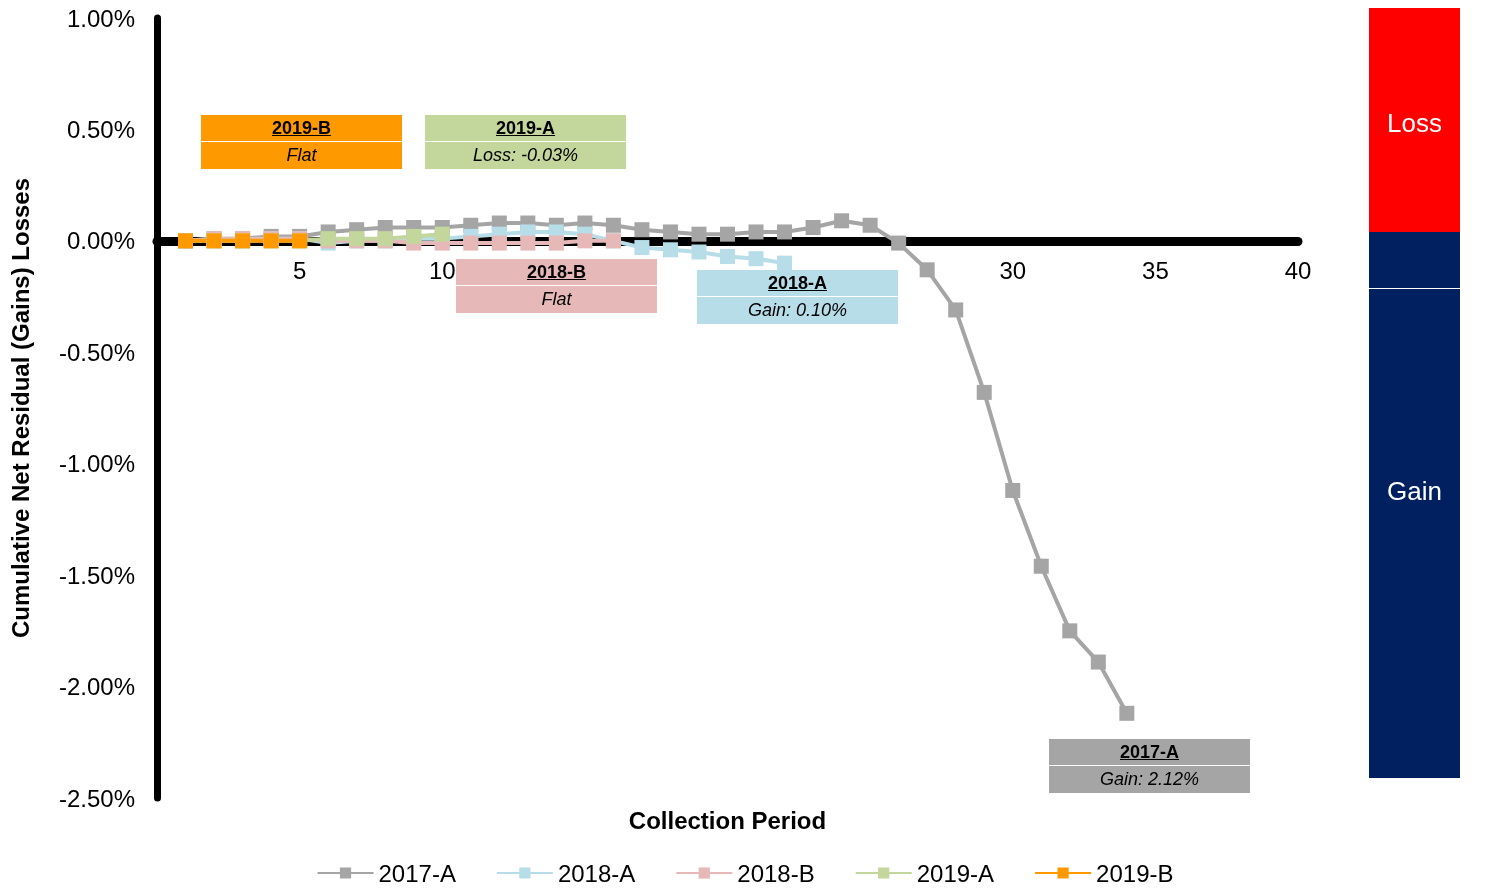 The height and width of the screenshot is (890, 1490). Describe the element at coordinates (442, 271) in the screenshot. I see `x-tick-label: 10` at that location.